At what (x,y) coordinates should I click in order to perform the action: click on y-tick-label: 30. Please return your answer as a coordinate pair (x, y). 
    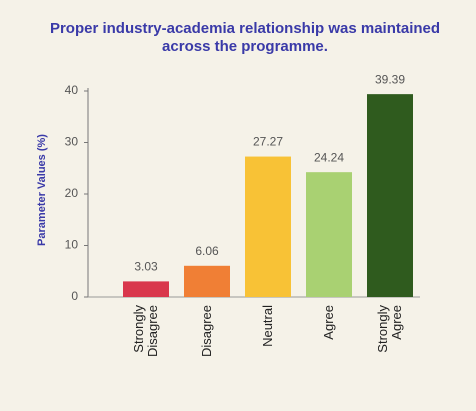
    Looking at the image, I should click on (72, 142).